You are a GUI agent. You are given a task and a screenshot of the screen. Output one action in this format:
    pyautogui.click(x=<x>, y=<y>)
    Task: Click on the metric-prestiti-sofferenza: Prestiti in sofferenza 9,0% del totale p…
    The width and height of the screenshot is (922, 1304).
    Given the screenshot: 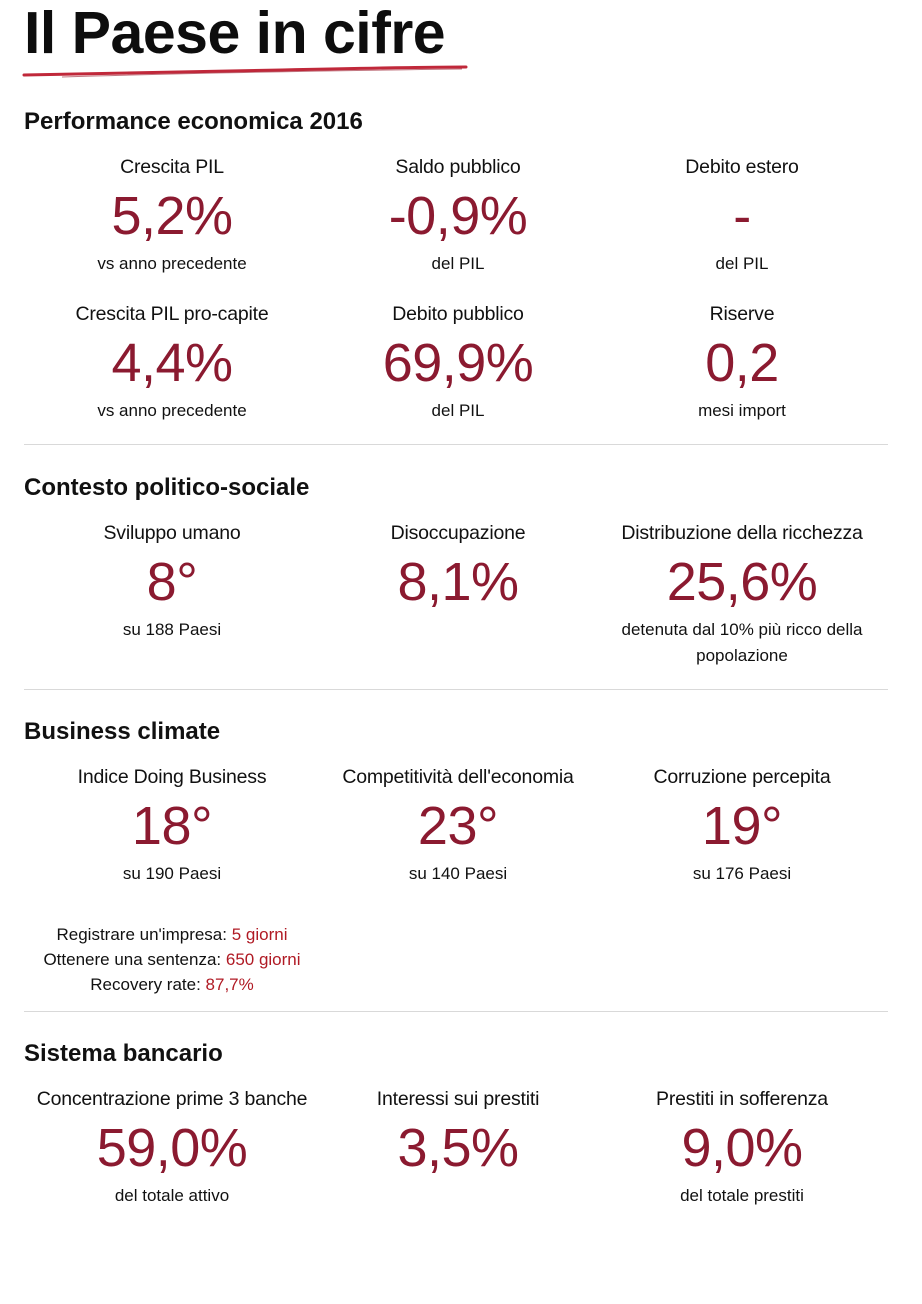 What is the action you would take?
    pyautogui.click(x=742, y=1148)
    